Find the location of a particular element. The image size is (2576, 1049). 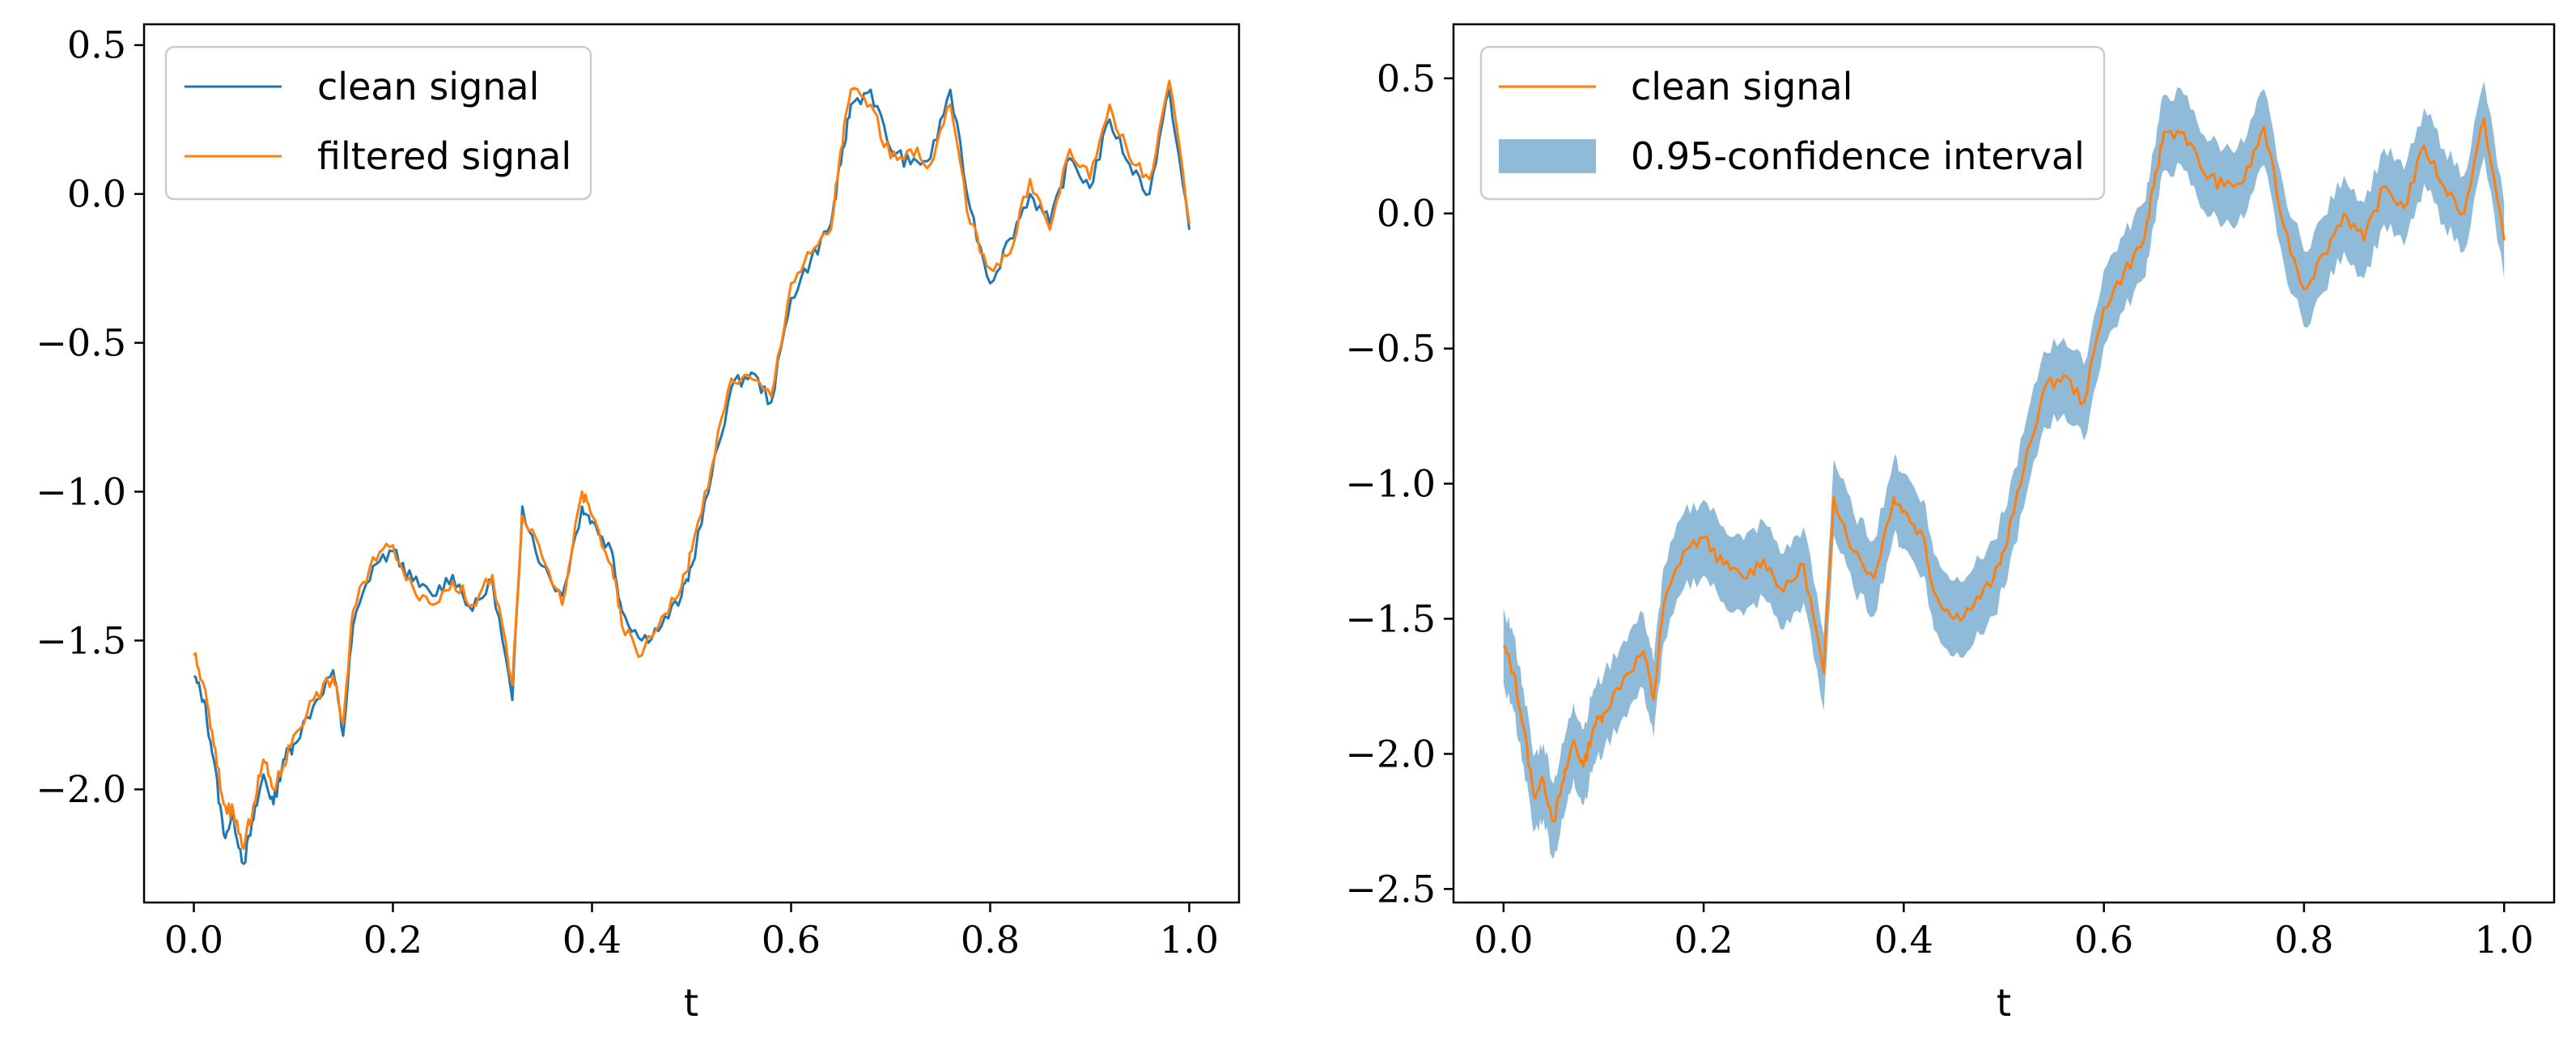

legend-swatch-confidence-interval is located at coordinates (1547, 156).